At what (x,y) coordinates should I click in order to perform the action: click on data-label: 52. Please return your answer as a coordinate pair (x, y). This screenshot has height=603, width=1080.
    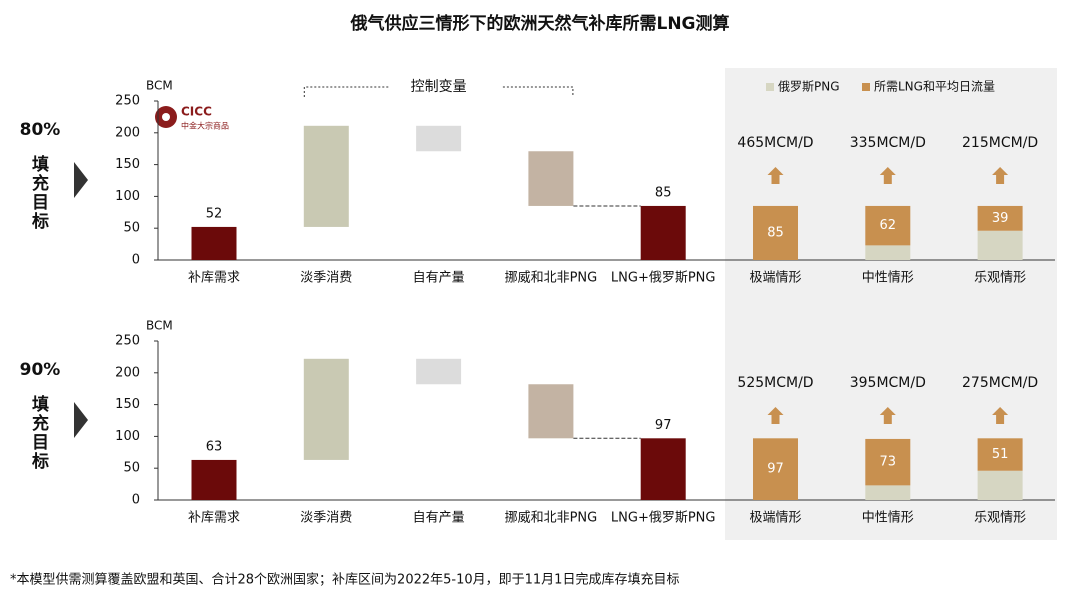
    Looking at the image, I should click on (214, 213).